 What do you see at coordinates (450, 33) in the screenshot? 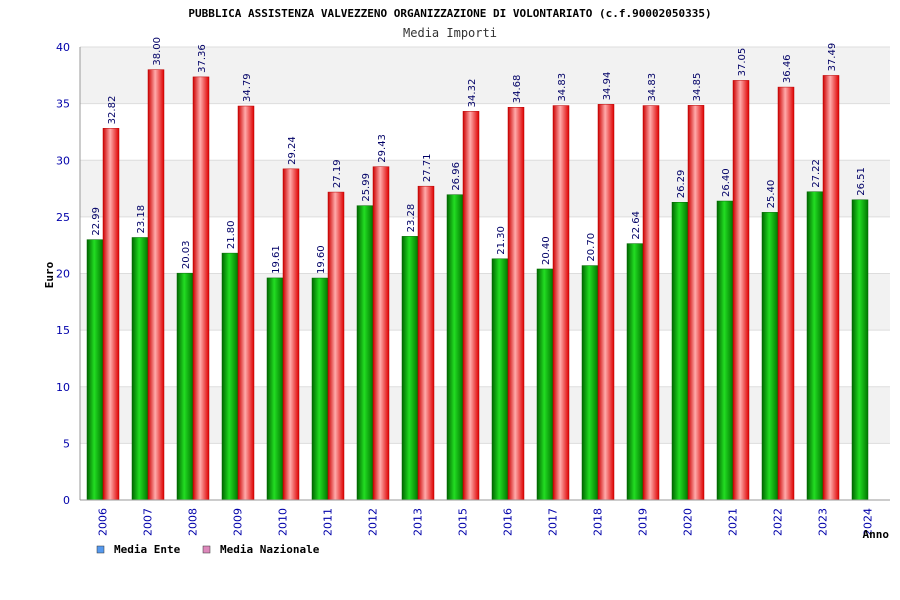
I see `chart-subtitle: Media Importi` at bounding box center [450, 33].